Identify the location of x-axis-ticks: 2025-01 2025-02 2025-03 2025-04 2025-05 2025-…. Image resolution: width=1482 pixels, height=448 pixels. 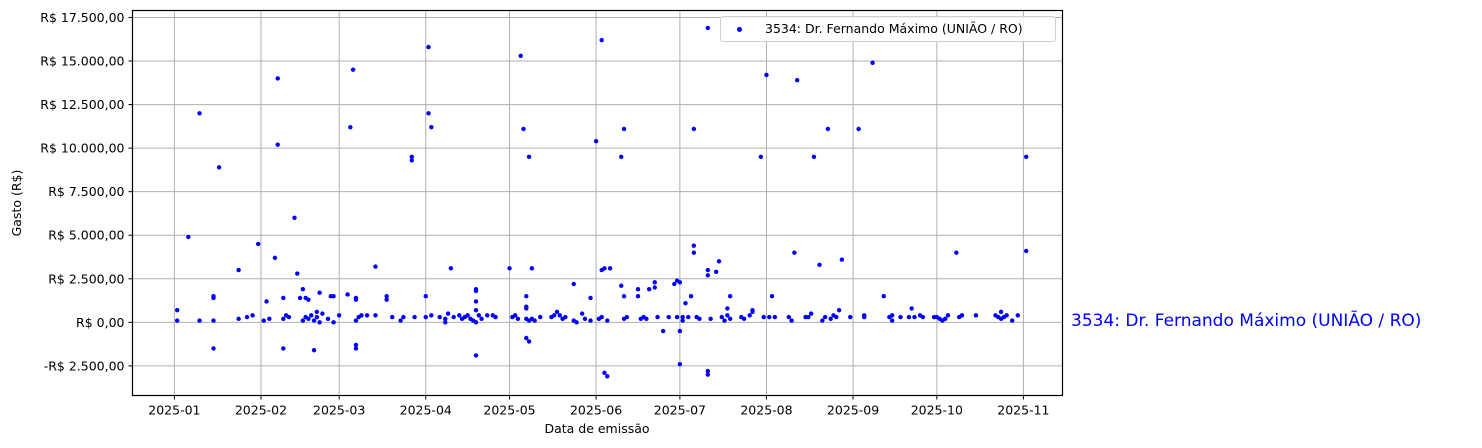
(599, 406).